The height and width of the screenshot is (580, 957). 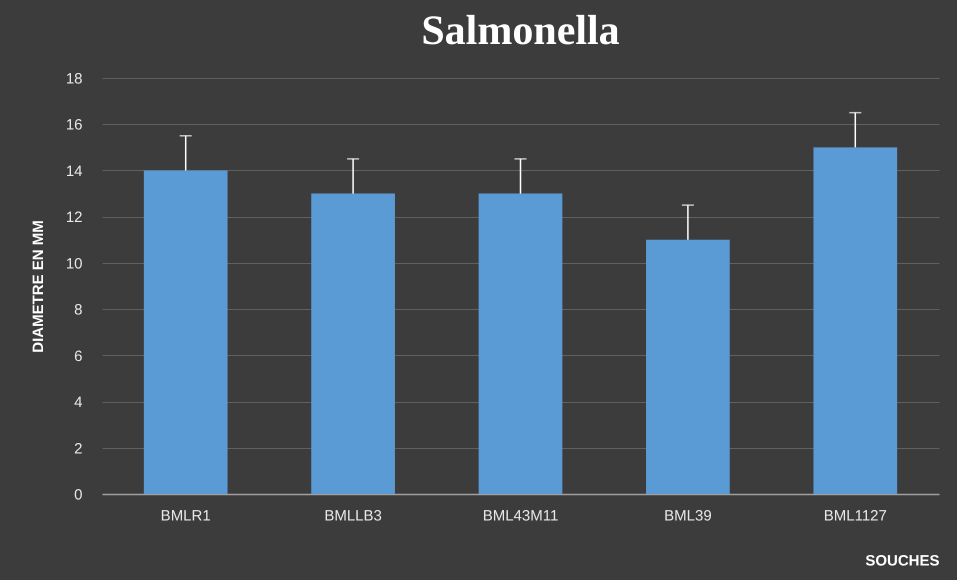 I want to click on chart-title: Salmonella, so click(x=520, y=31).